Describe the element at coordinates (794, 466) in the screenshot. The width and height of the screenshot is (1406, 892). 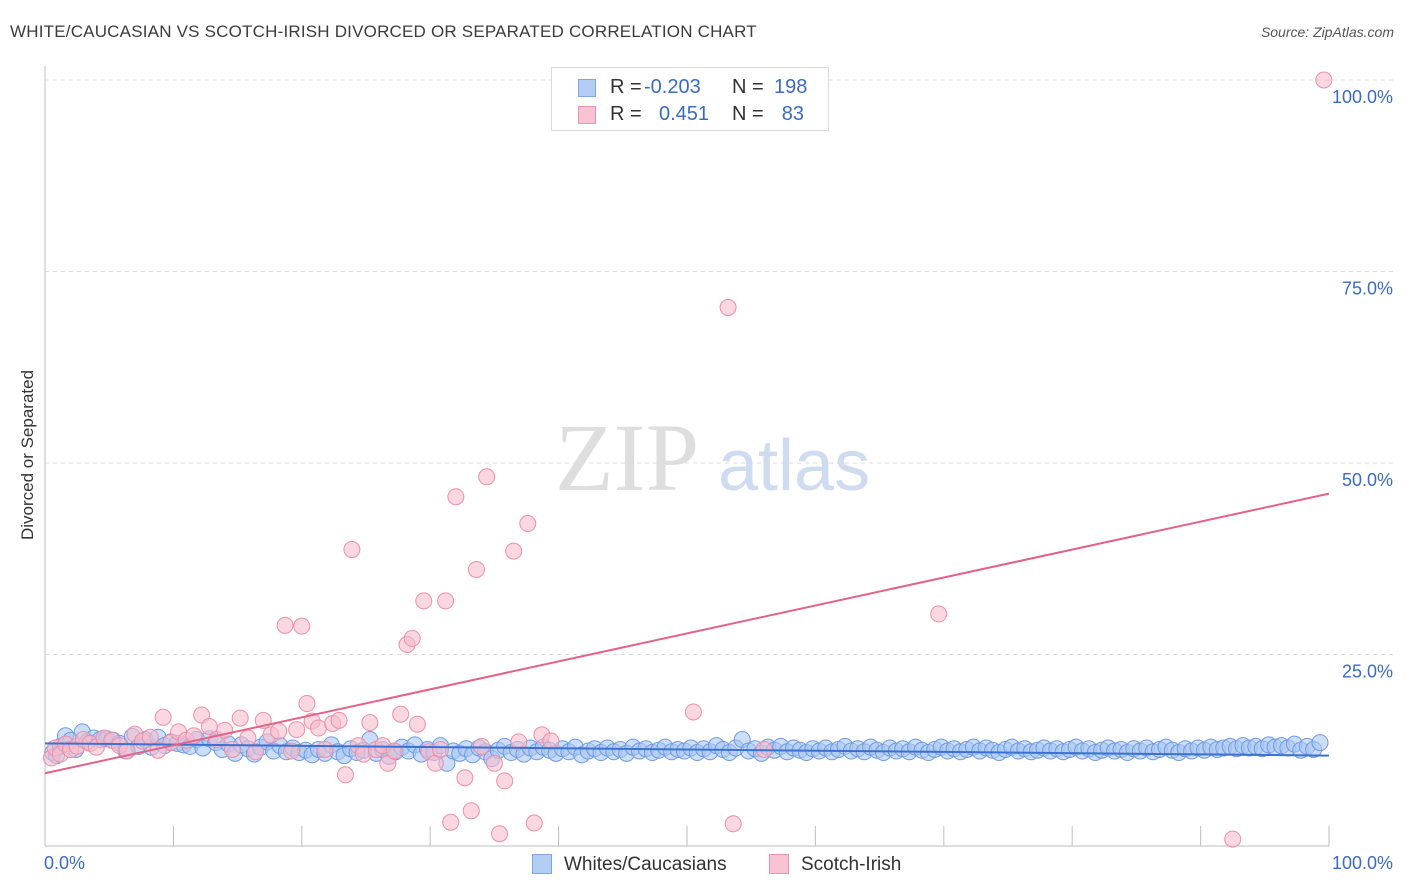
I see `watermark-atlas: atlas` at that location.